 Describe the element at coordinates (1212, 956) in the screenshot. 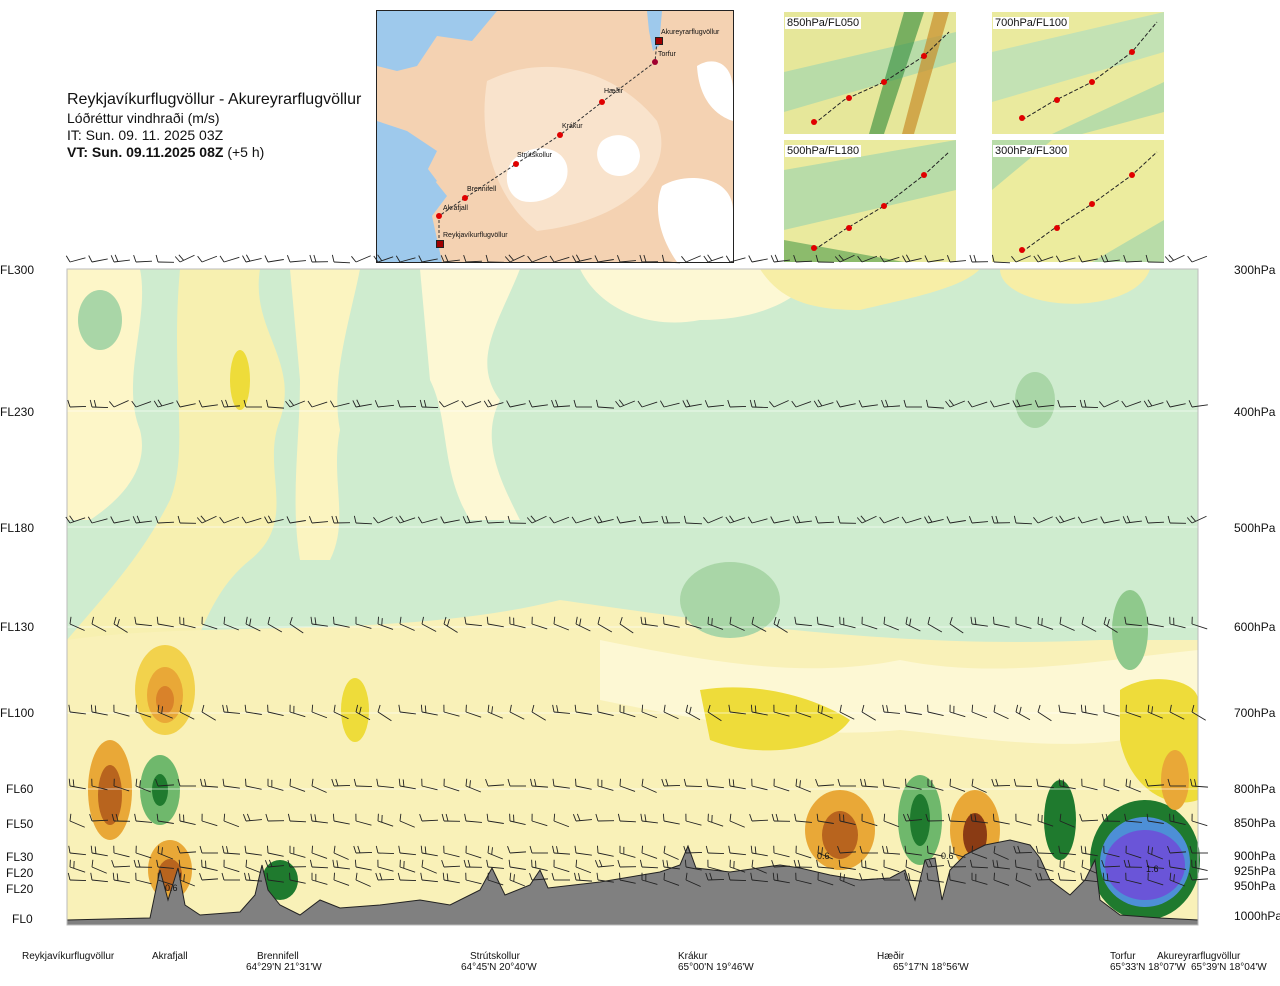

I see `location-name: Akureyrarflugvöllur` at that location.